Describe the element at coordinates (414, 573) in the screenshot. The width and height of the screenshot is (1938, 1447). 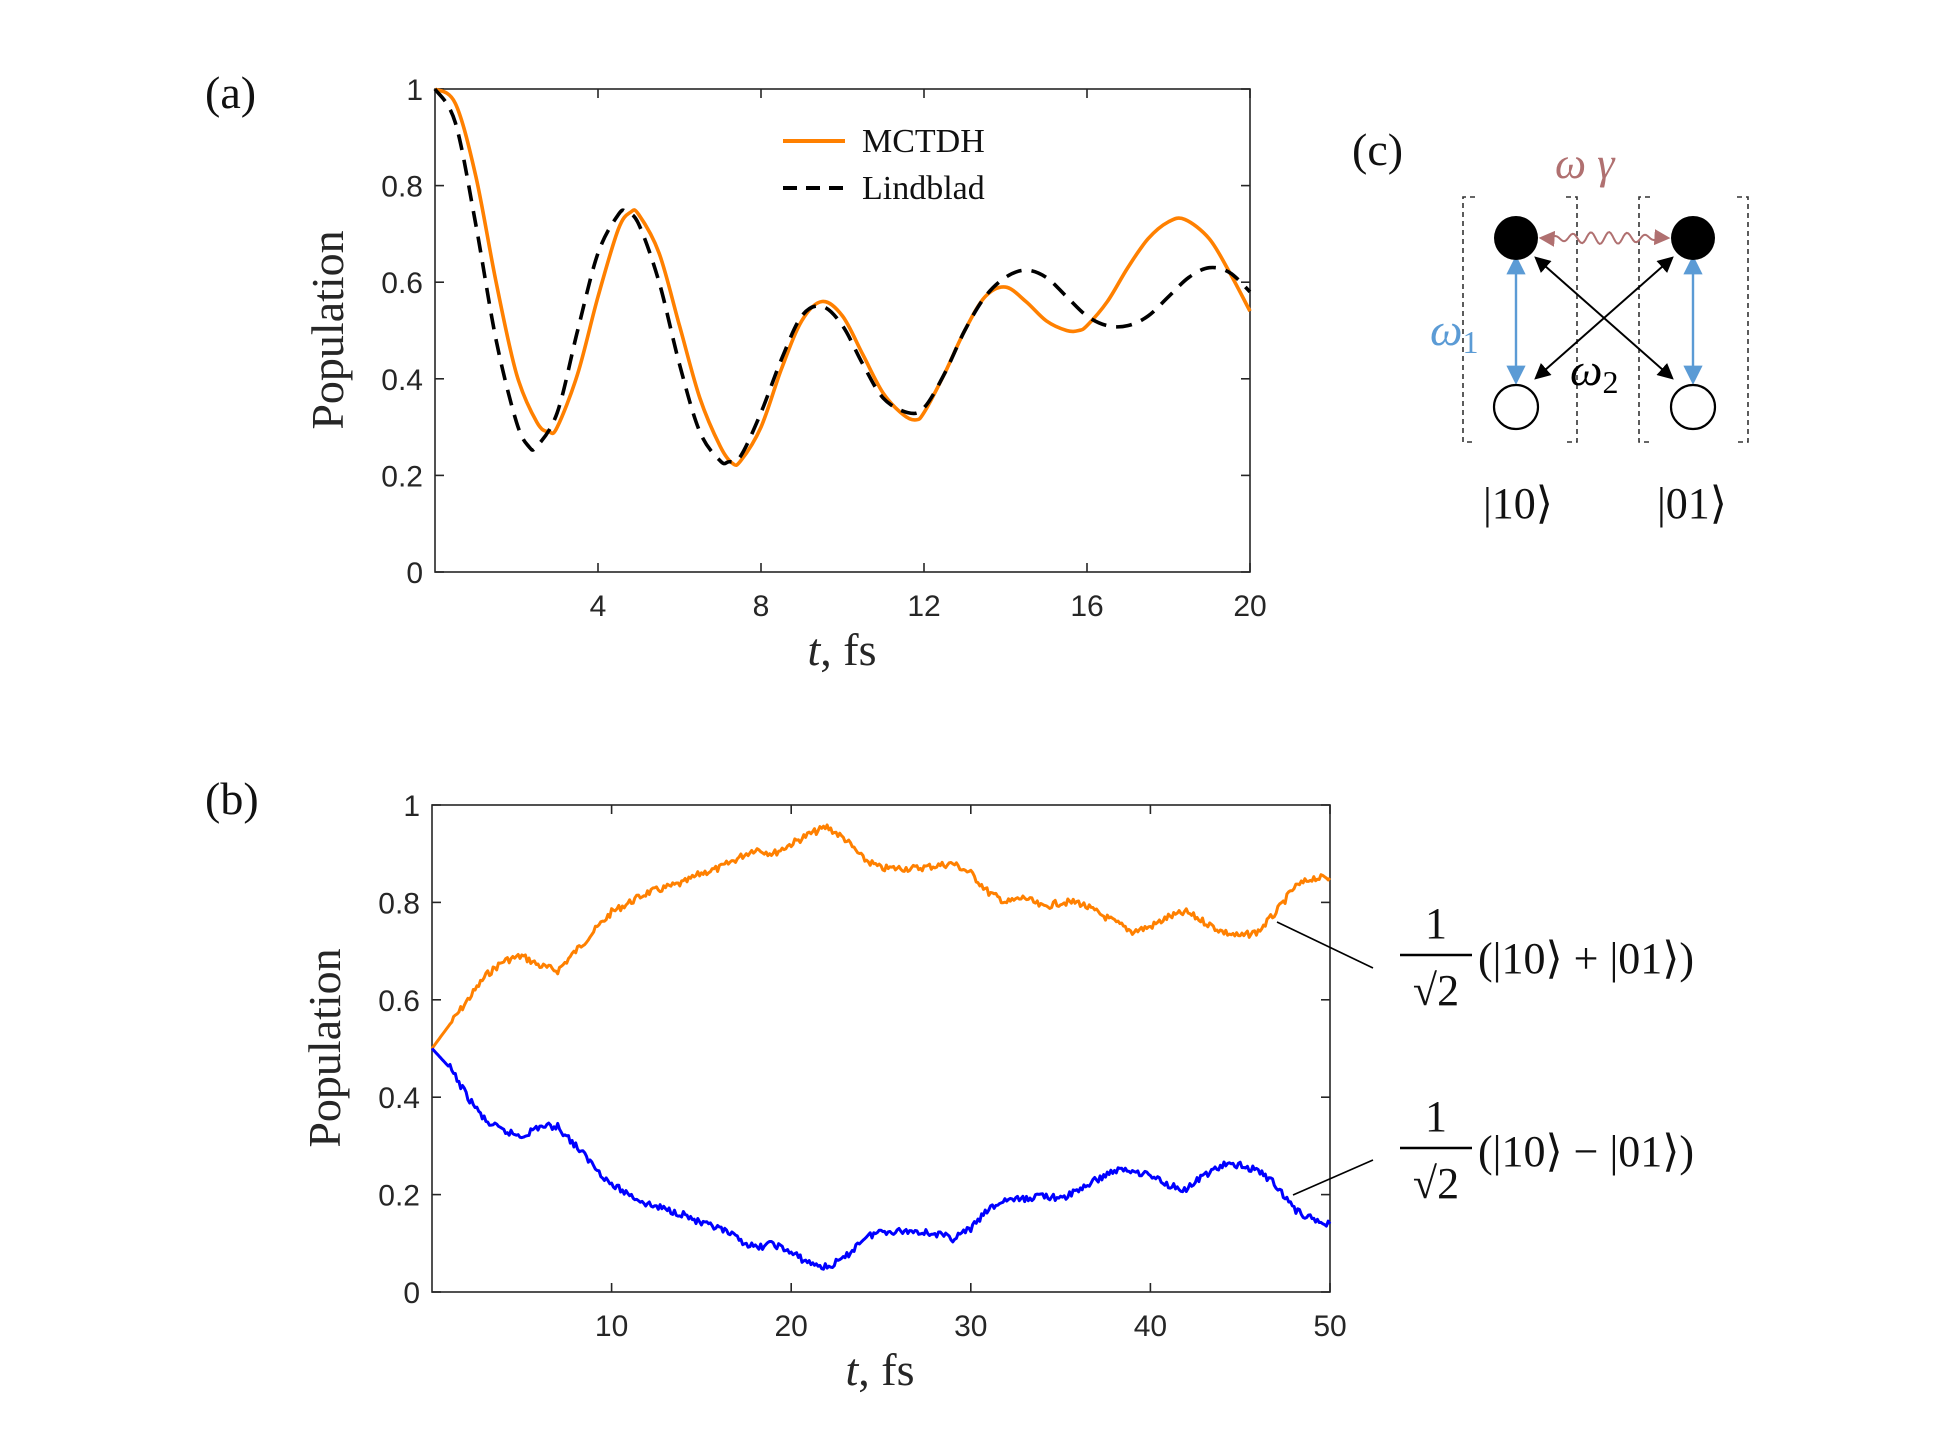
I see `y-tick-label-a-0: 0` at that location.